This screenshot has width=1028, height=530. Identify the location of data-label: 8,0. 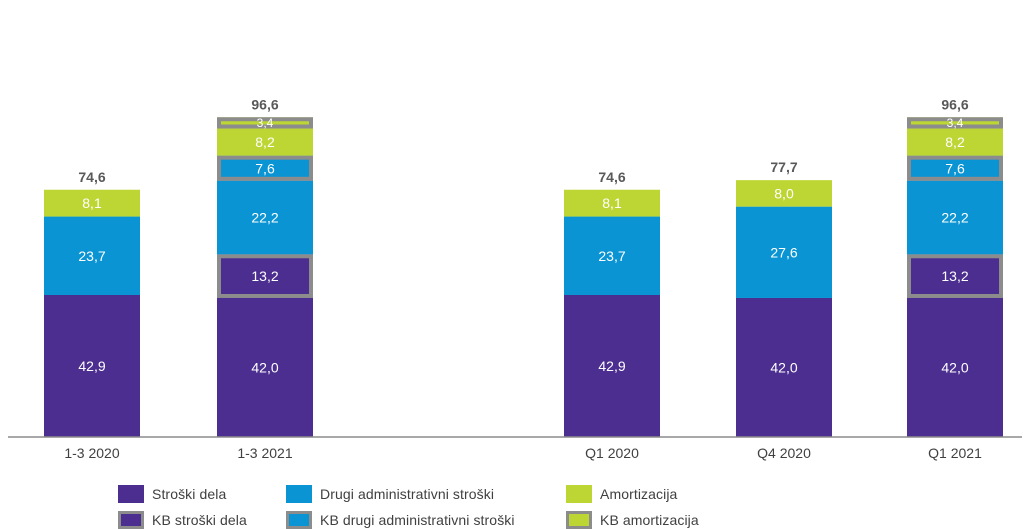
(784, 193).